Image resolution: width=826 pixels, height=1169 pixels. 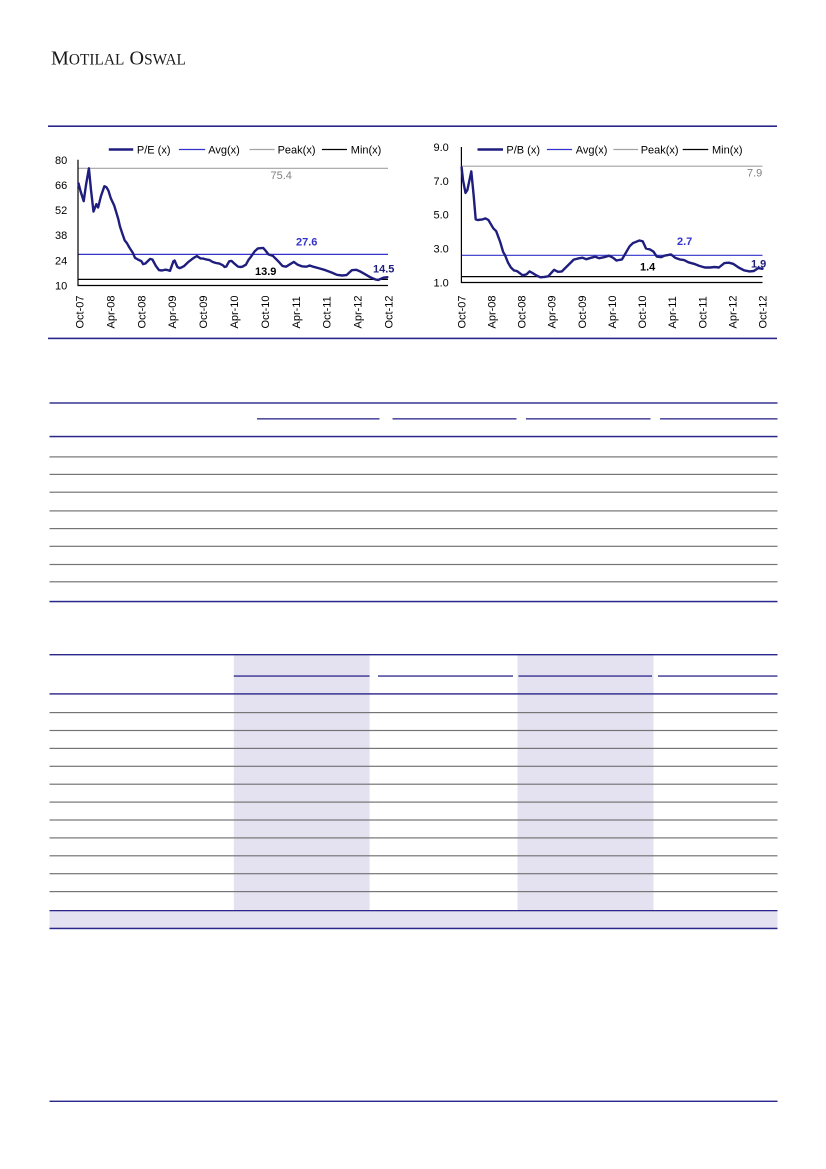 What do you see at coordinates (441, 182) in the screenshot?
I see `svg-text: 7.0` at bounding box center [441, 182].